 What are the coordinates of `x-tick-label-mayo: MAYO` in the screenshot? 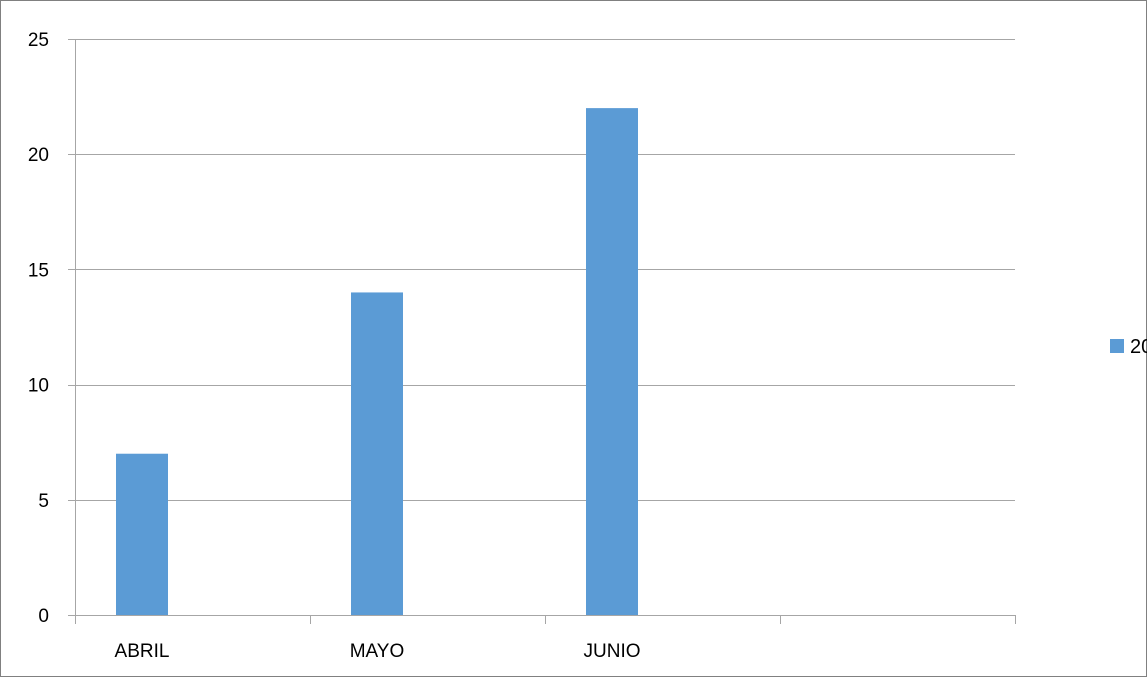 It's located at (377, 651).